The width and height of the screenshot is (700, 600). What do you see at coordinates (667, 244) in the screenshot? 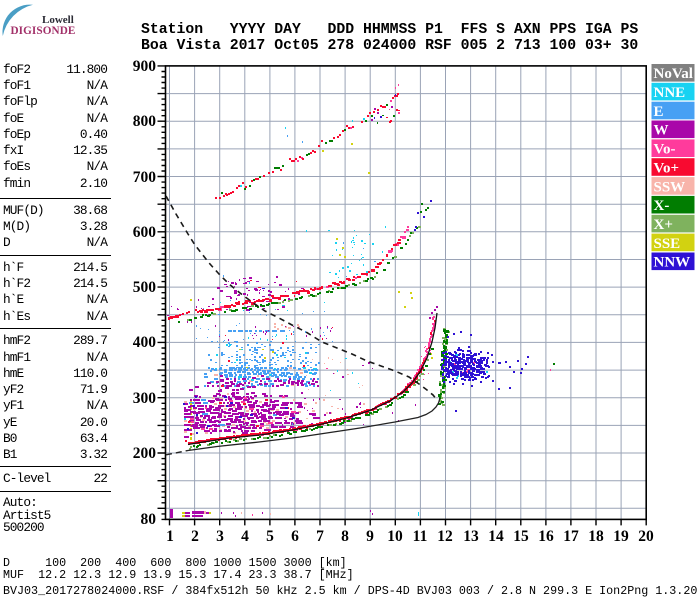
I see `svg-text: SSE` at bounding box center [667, 244].